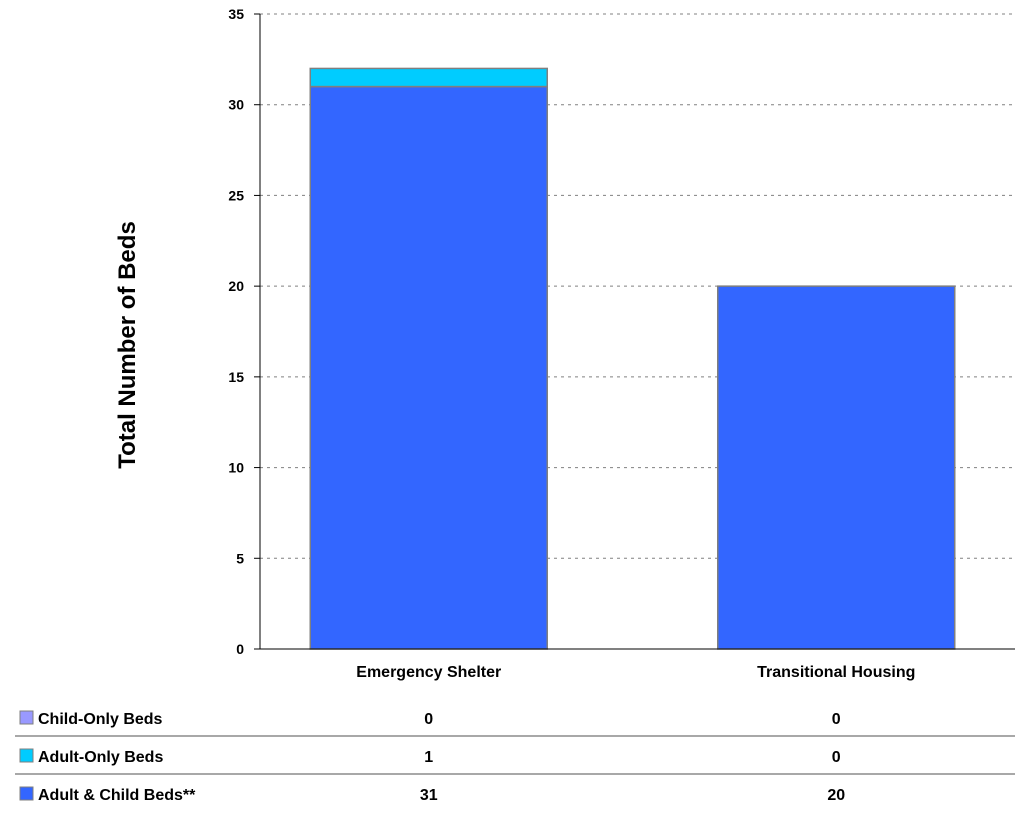  Describe the element at coordinates (836, 795) in the screenshot. I see `table-cell-value: 20` at that location.